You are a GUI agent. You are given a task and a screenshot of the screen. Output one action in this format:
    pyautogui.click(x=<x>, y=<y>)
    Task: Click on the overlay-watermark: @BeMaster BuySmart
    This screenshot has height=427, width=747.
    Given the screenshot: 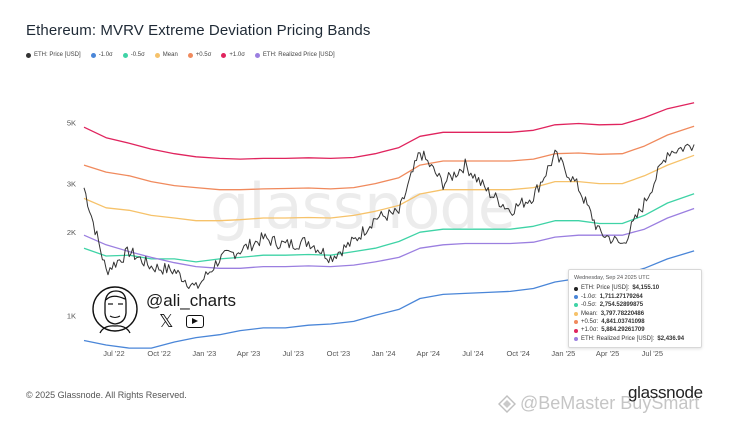 What is the action you would take?
    pyautogui.click(x=598, y=403)
    